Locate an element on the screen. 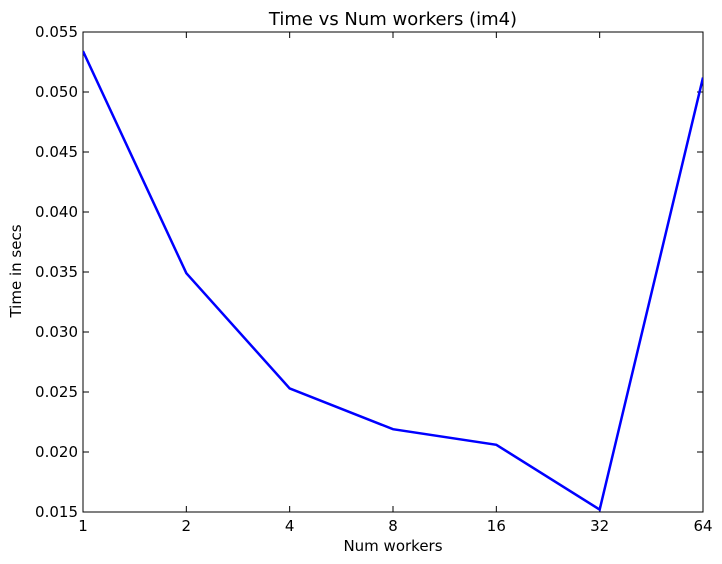  y-tick-label: 0.025 is located at coordinates (56, 392).